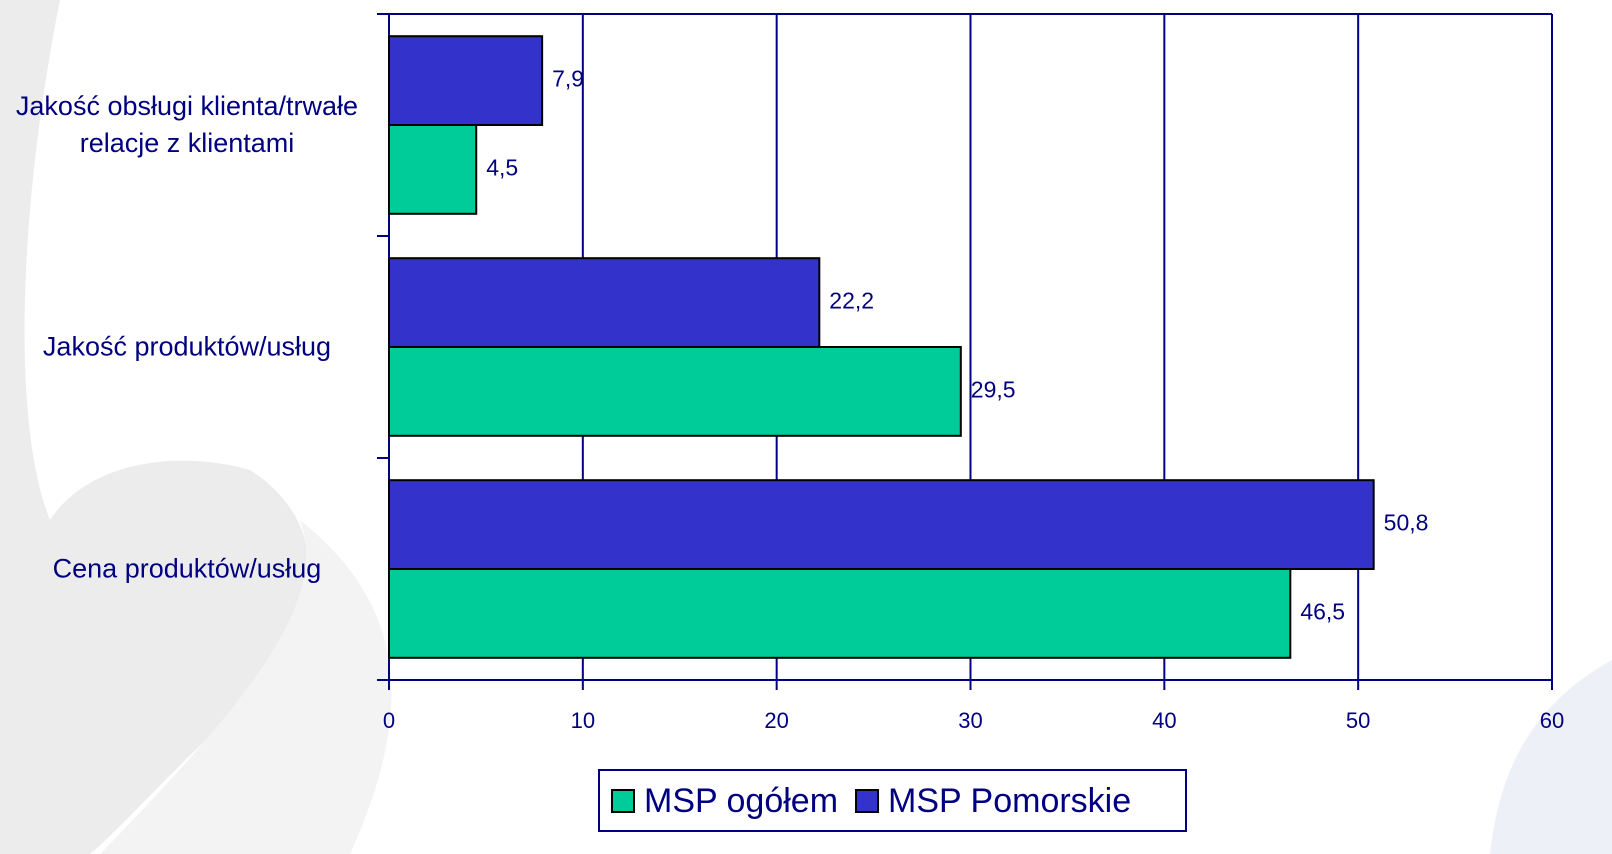 The width and height of the screenshot is (1612, 854). I want to click on x-tick-label: 30, so click(970, 720).